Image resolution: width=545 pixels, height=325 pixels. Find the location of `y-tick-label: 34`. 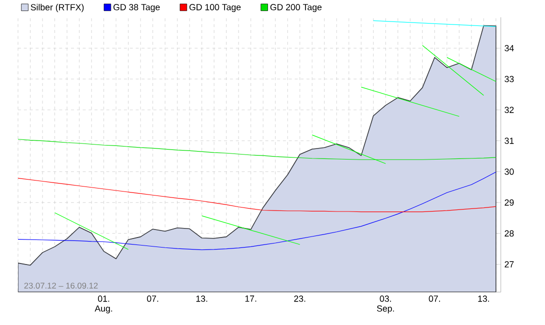

y-tick-label: 34 is located at coordinates (509, 48).